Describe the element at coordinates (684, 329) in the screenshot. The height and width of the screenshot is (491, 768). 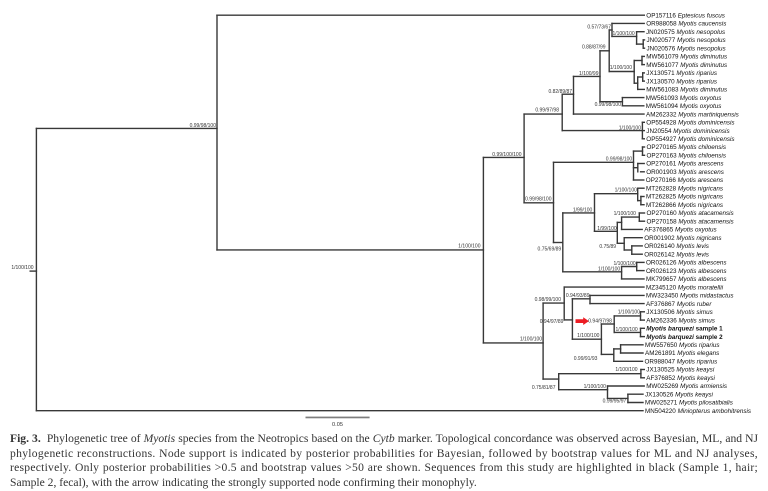
I see `svg-text: Myotis barquezi sample 1` at that location.